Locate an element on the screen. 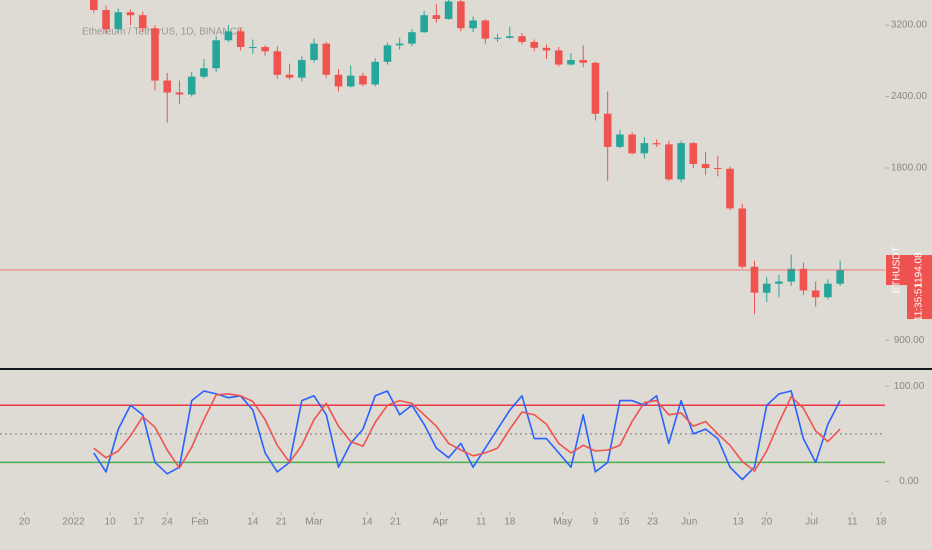 The width and height of the screenshot is (932, 550). x-tick-label: Jul is located at coordinates (811, 522).